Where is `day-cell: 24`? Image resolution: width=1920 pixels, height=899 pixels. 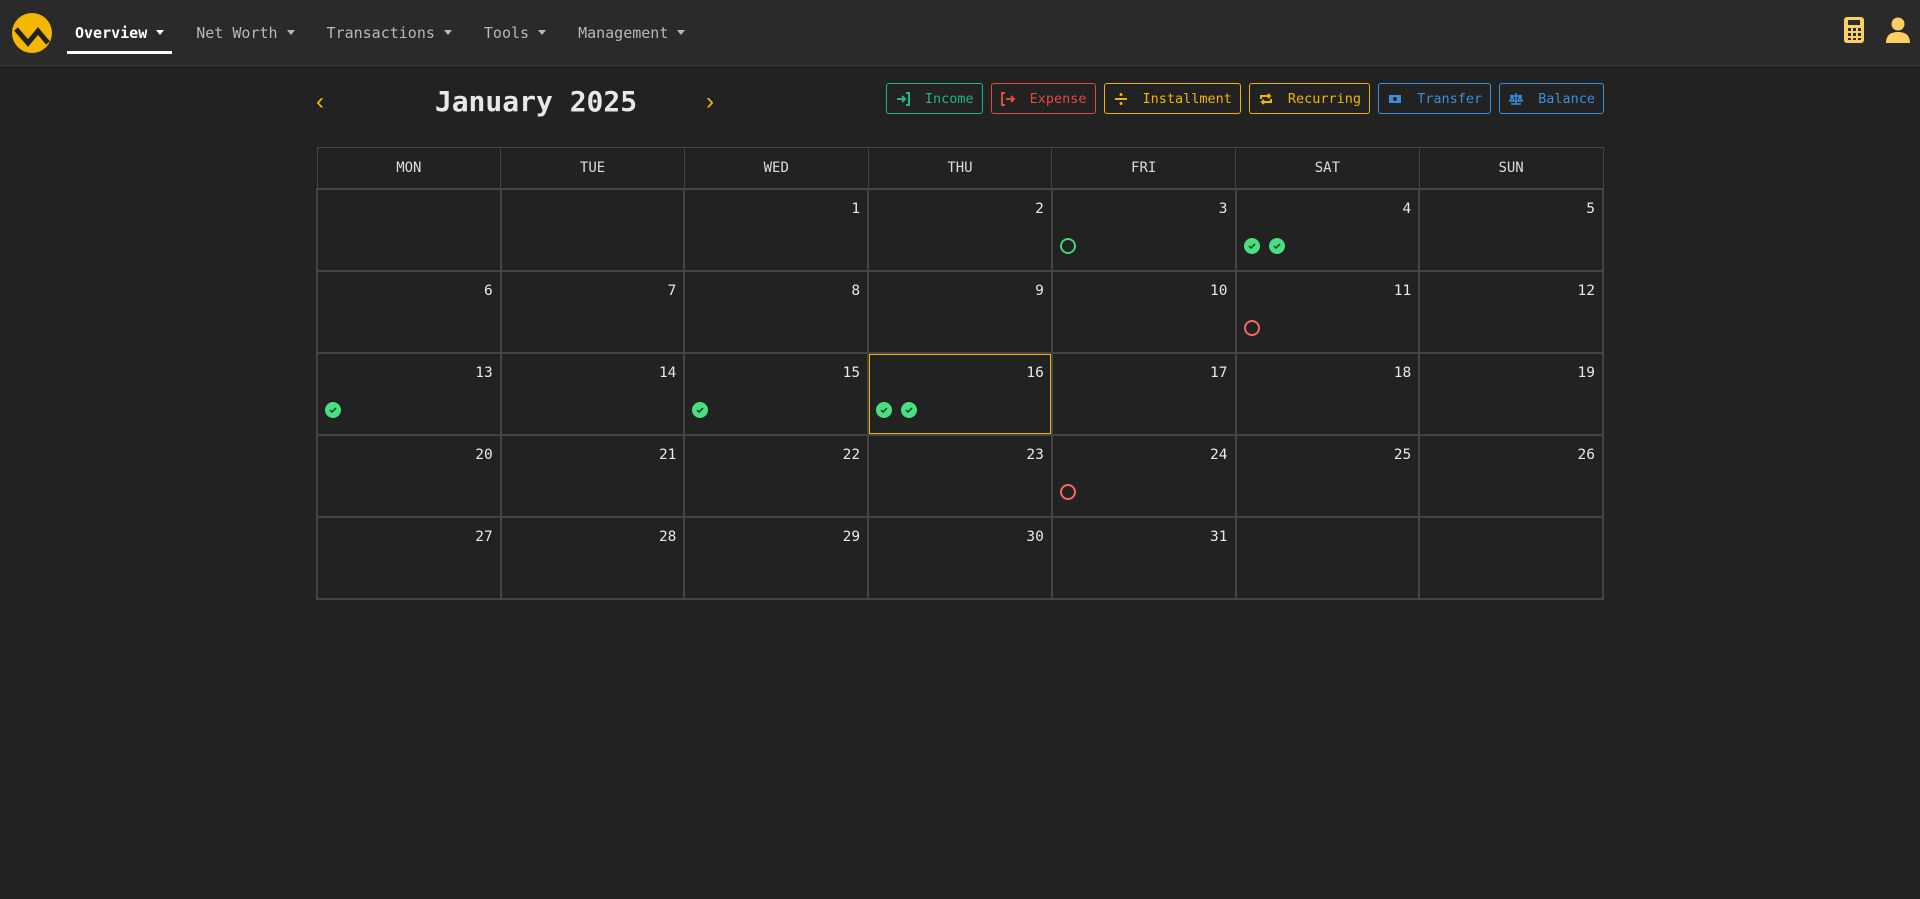
day-cell: 24 is located at coordinates (1143, 475).